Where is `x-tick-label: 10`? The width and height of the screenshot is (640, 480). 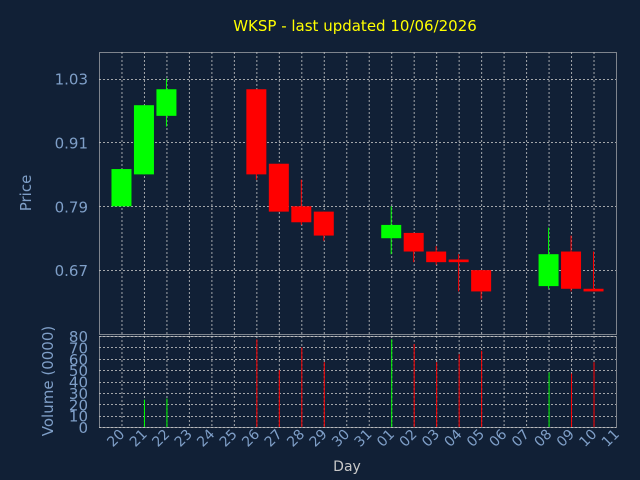 x-tick-label: 10 is located at coordinates (588, 439).